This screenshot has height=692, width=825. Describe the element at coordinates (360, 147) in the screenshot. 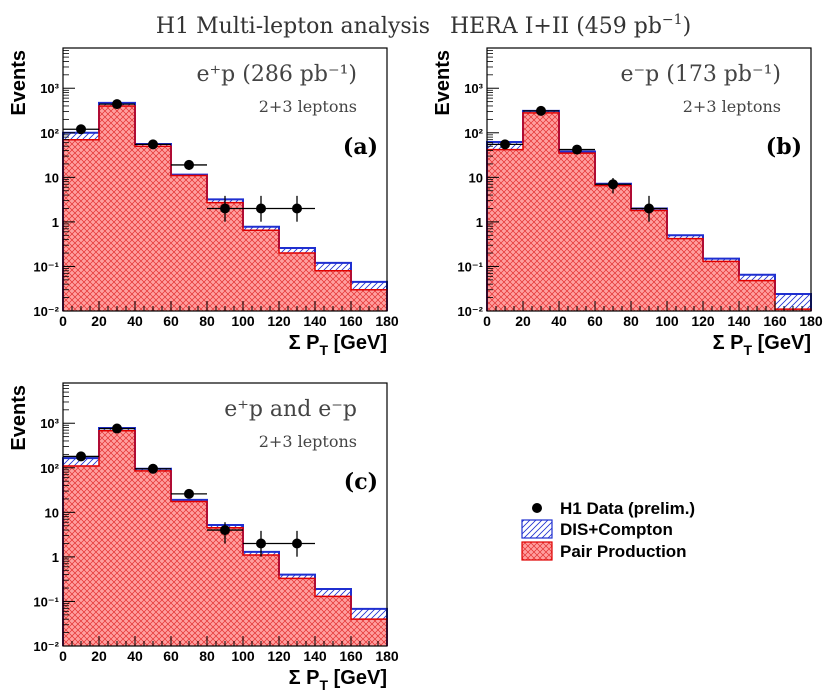

I see `panel-label: (a)` at that location.